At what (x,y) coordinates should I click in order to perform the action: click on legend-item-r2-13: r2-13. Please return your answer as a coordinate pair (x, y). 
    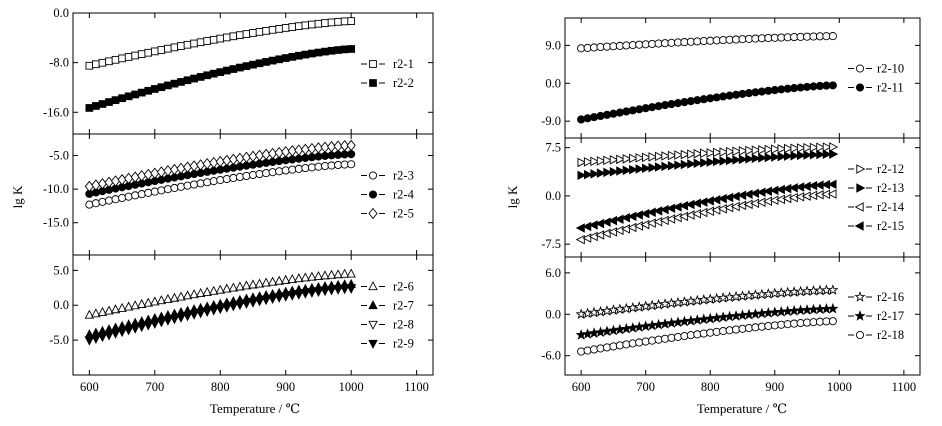
    Looking at the image, I should click on (876, 188).